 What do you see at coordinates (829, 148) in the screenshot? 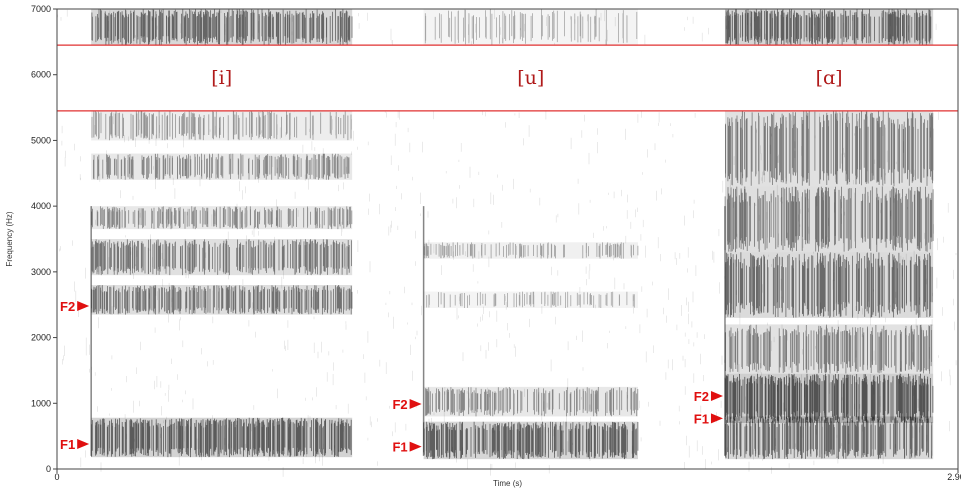
I see `segment-3-band-6-striations` at bounding box center [829, 148].